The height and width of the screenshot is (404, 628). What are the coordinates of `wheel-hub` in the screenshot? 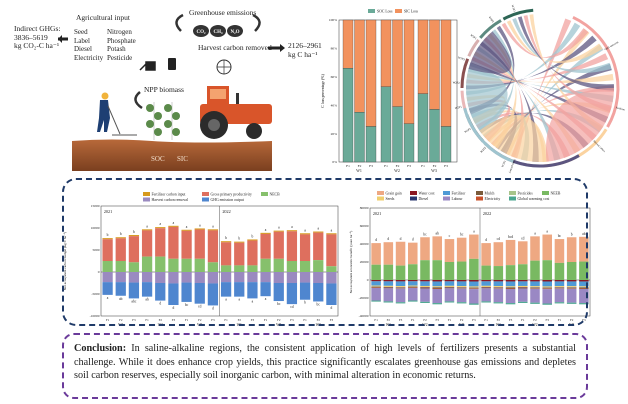 It's located at (214, 125).